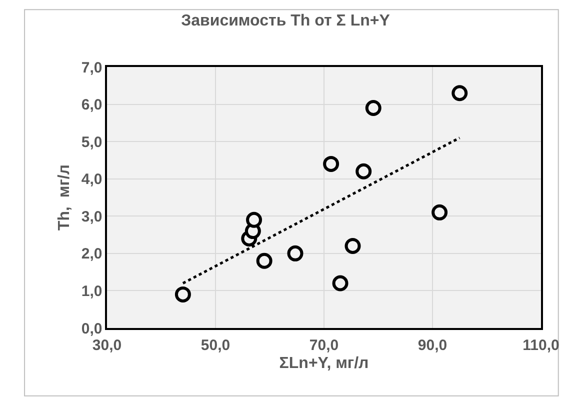  Describe the element at coordinates (91, 105) in the screenshot. I see `y-tick-label: 6,0` at that location.